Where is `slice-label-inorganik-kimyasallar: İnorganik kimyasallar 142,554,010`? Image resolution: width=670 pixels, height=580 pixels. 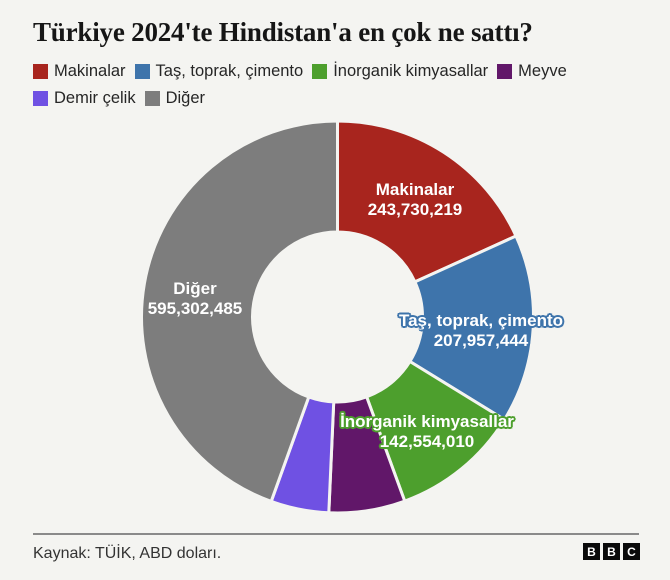
slice-label-inorganik-kimyasallar: İnorganik kimyasallar 142,554,010 is located at coordinates (427, 432).